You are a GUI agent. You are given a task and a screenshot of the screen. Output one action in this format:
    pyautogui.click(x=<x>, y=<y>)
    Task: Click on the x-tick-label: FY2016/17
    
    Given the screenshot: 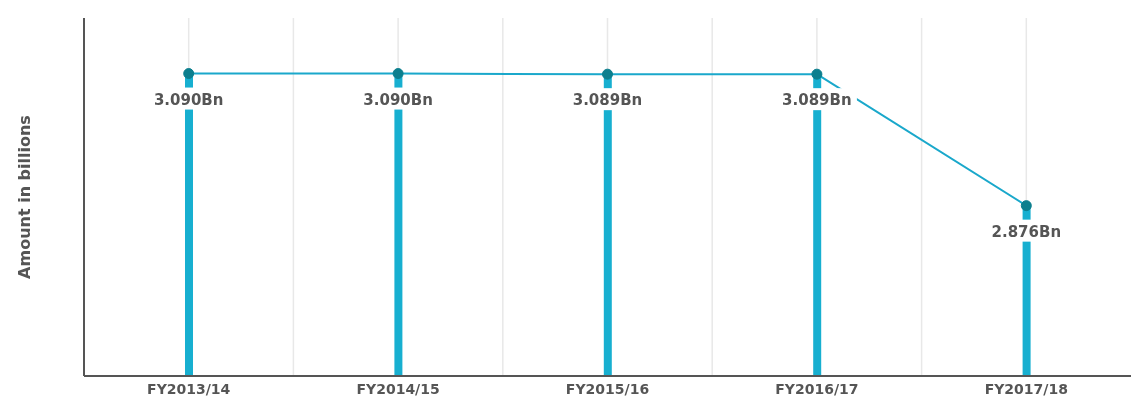 What is the action you would take?
    pyautogui.click(x=817, y=388)
    